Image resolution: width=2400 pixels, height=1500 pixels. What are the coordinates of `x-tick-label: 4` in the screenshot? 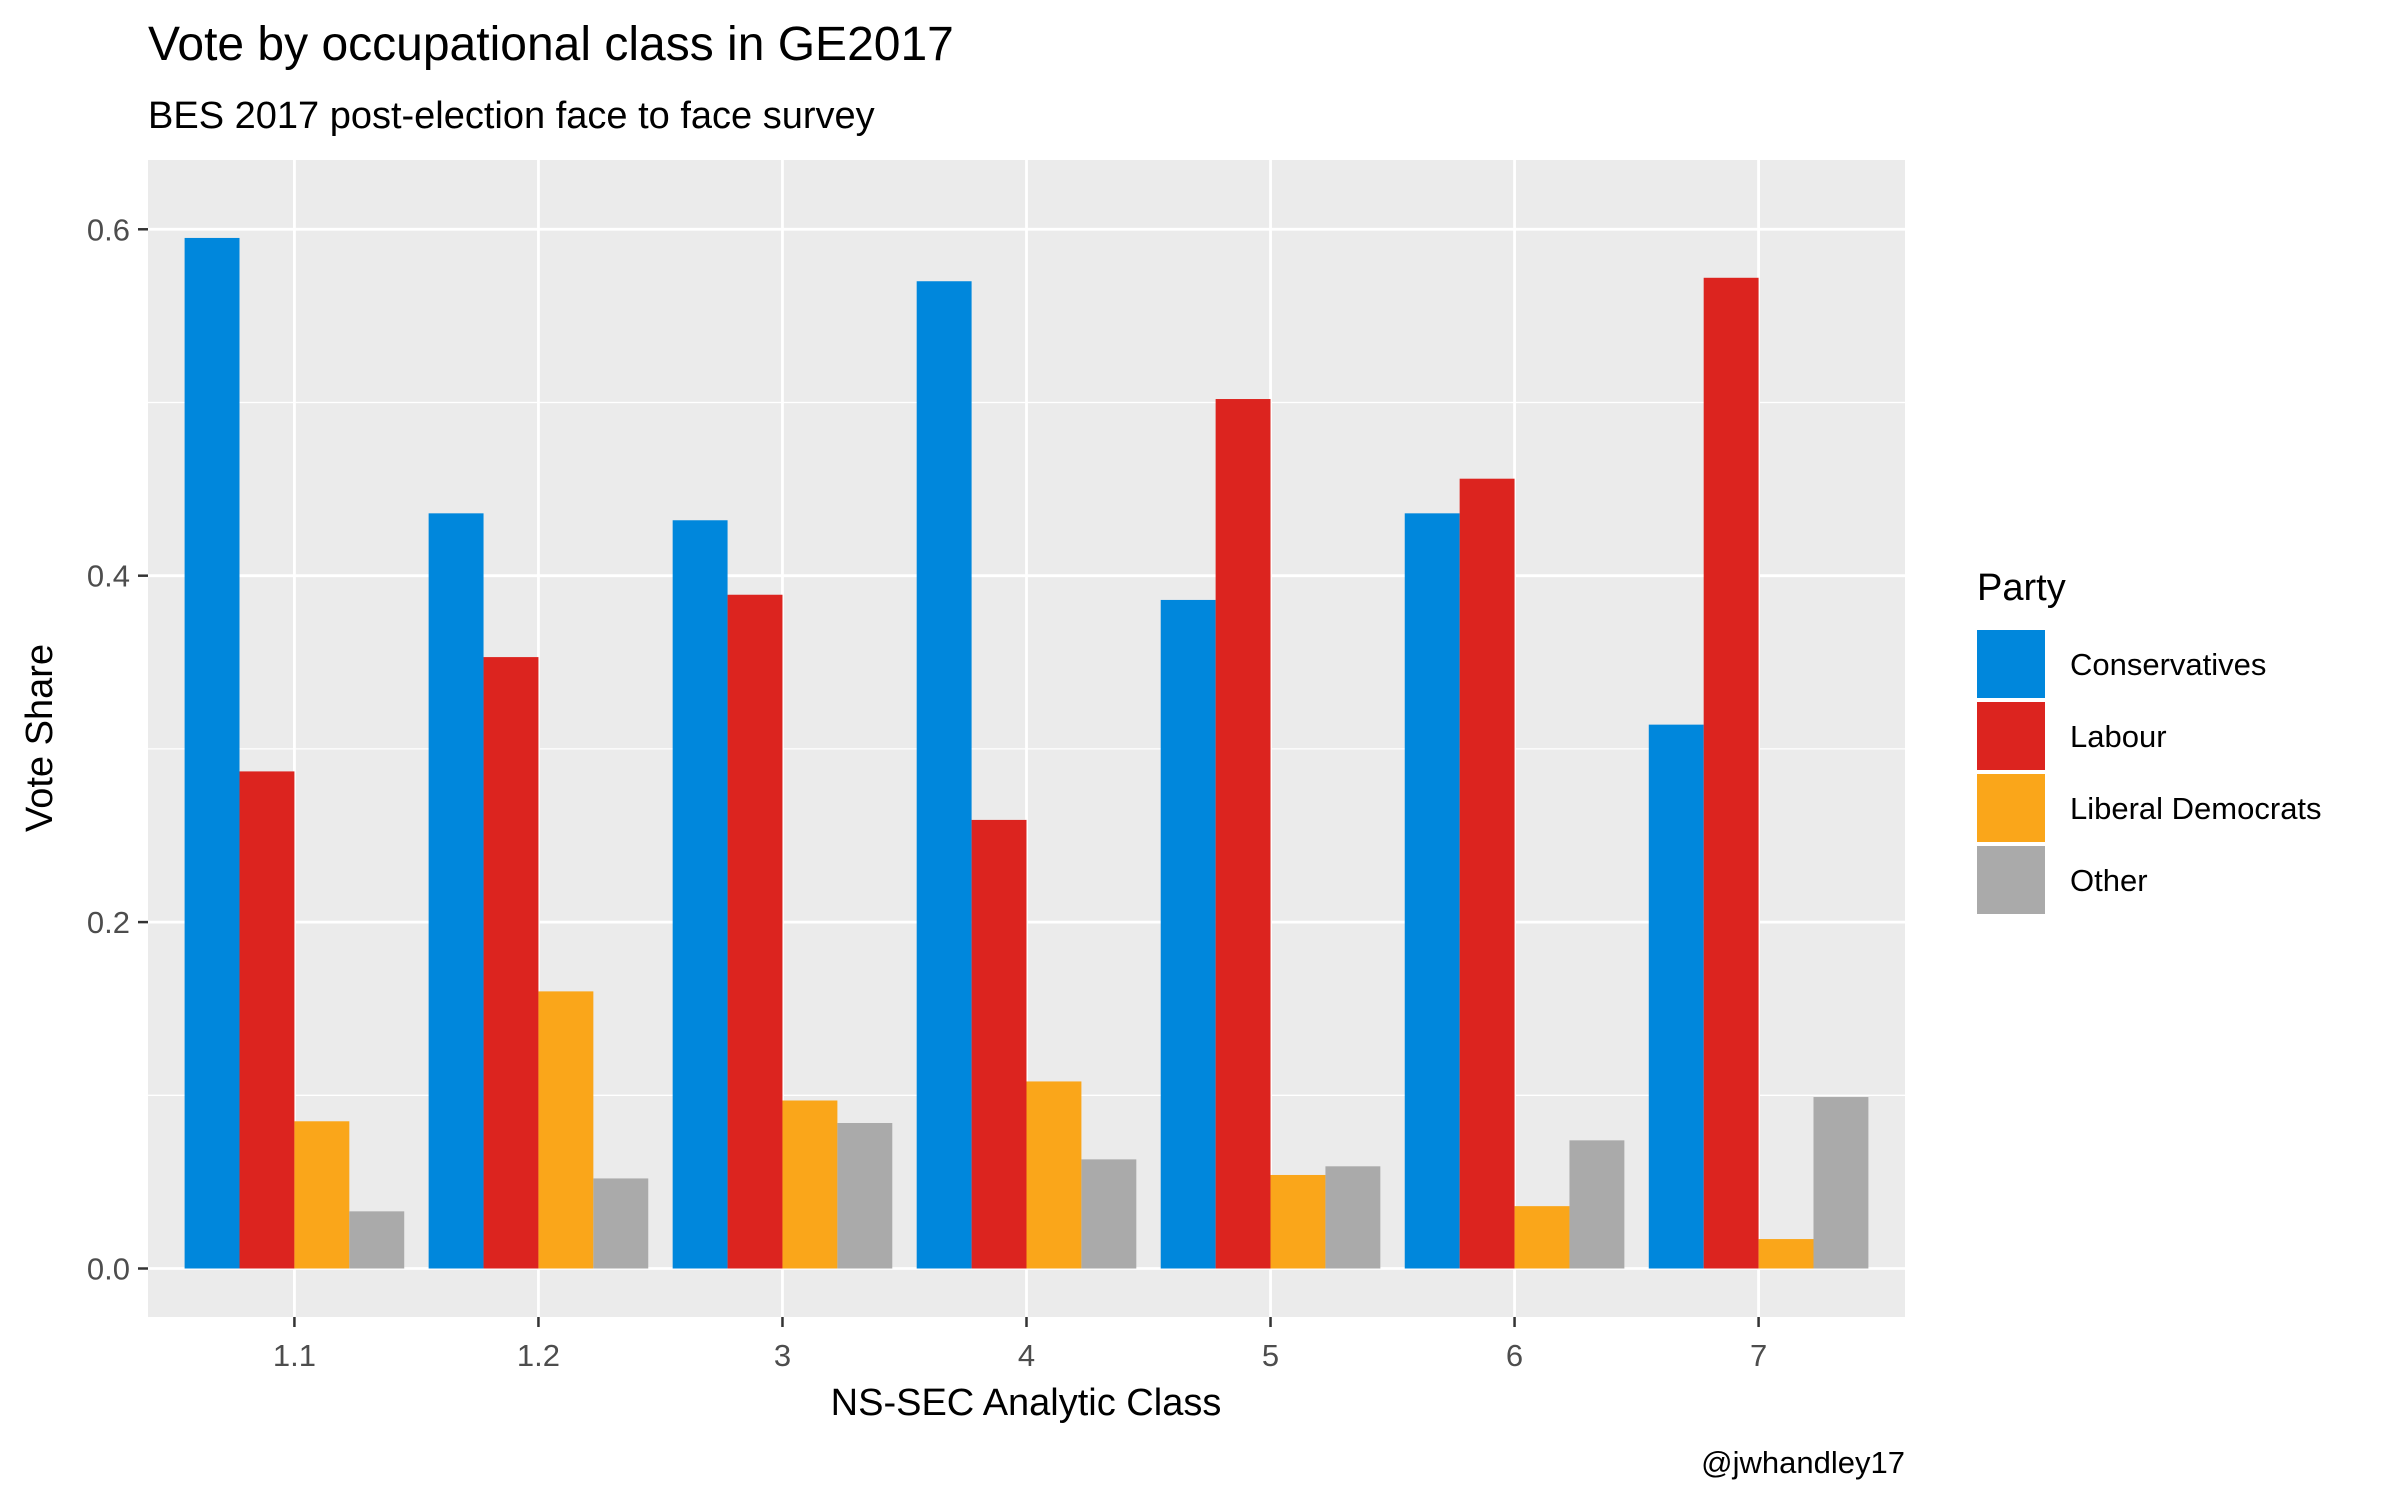 It's located at (1026, 1355).